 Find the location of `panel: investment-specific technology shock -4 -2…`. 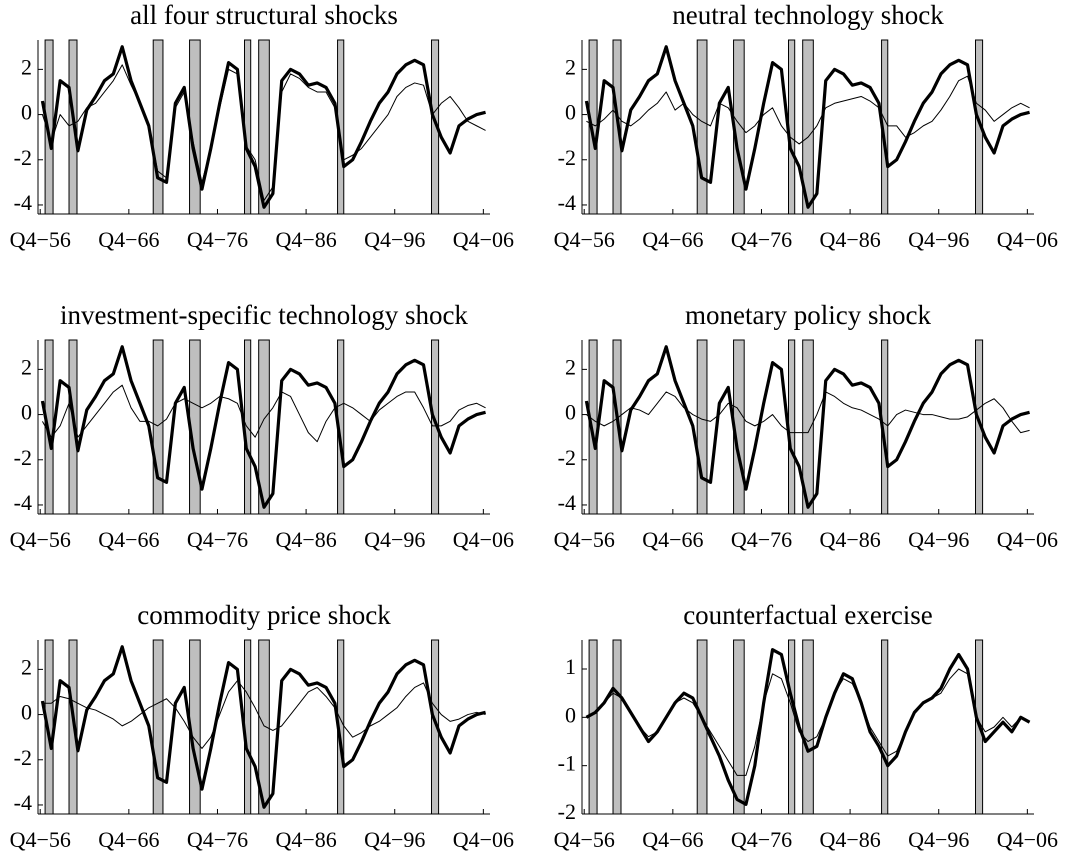

panel: investment-specific technology shock -4 -2… is located at coordinates (262, 426).